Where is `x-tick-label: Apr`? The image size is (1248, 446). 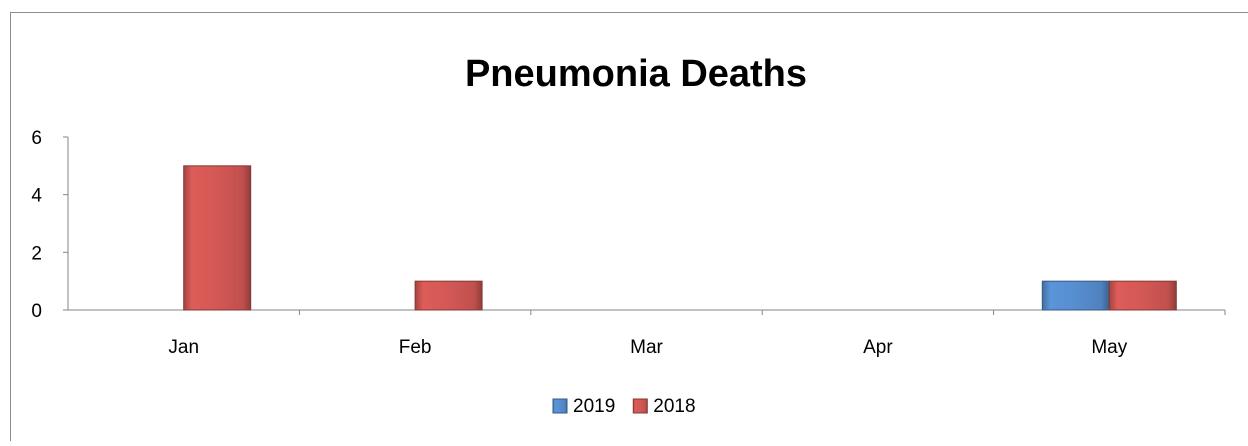 x-tick-label: Apr is located at coordinates (878, 347).